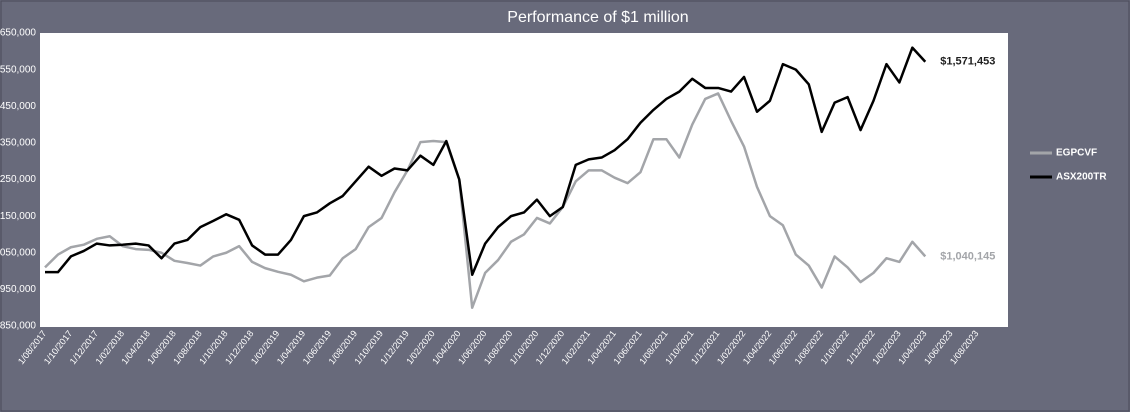 Image resolution: width=1130 pixels, height=412 pixels. Describe the element at coordinates (18, 179) in the screenshot. I see `y-tick-label: $1,250,000` at that location.